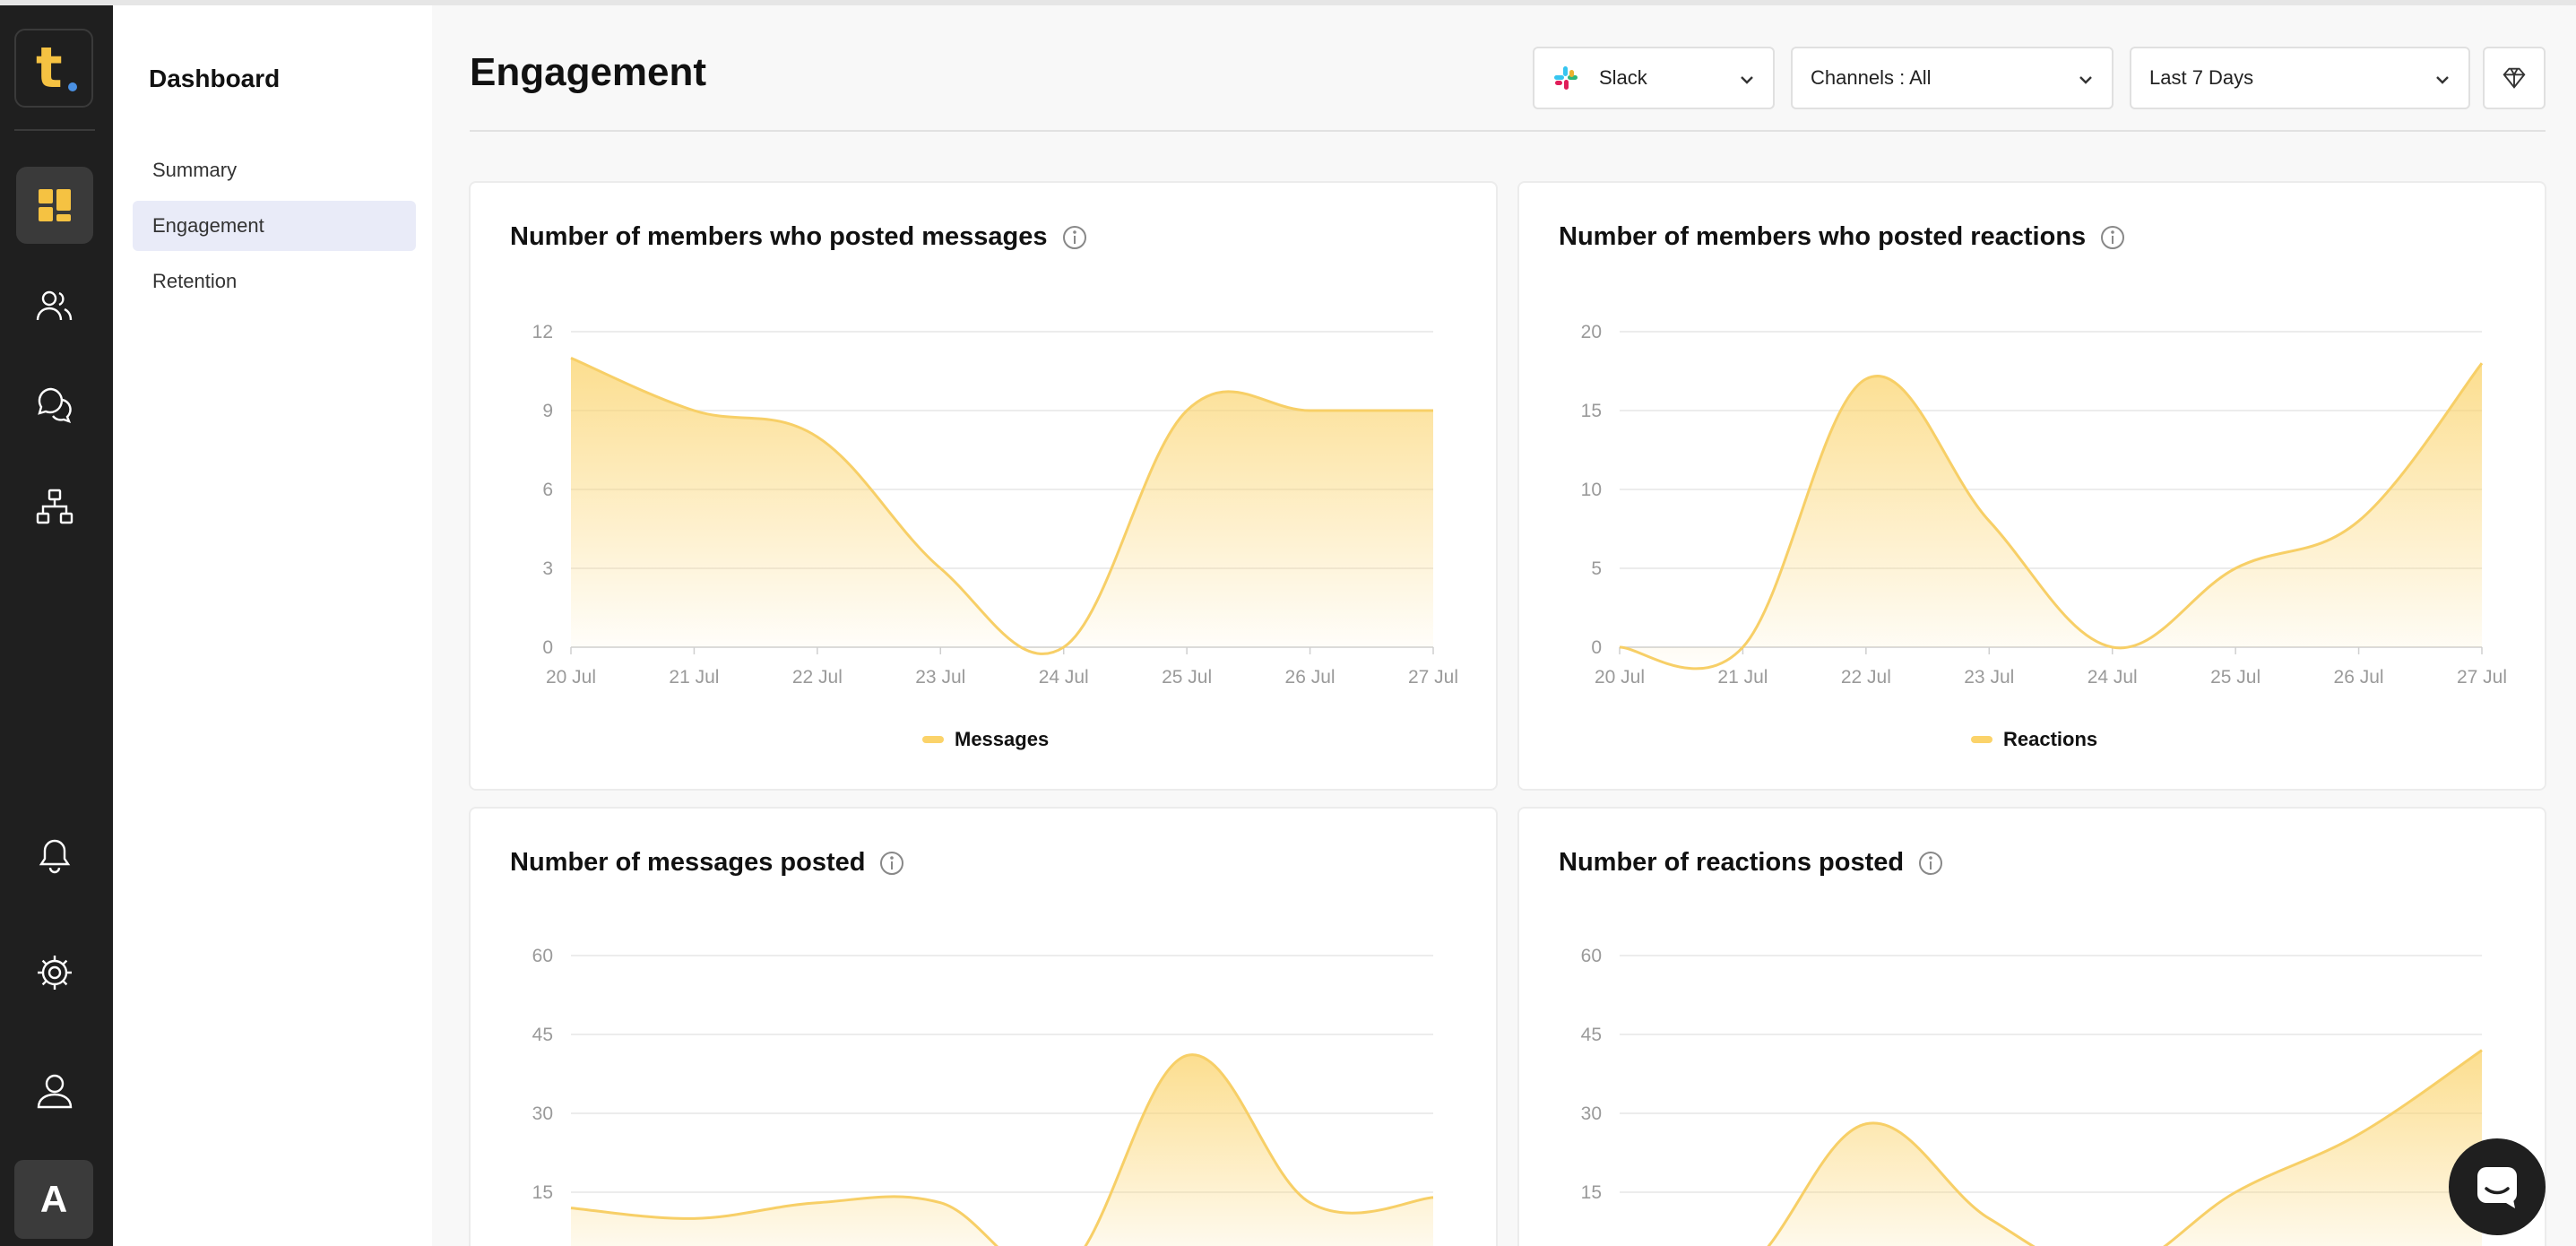 Image resolution: width=2576 pixels, height=1246 pixels. What do you see at coordinates (1871, 77) in the screenshot?
I see `channels-select-value: Channels : All` at bounding box center [1871, 77].